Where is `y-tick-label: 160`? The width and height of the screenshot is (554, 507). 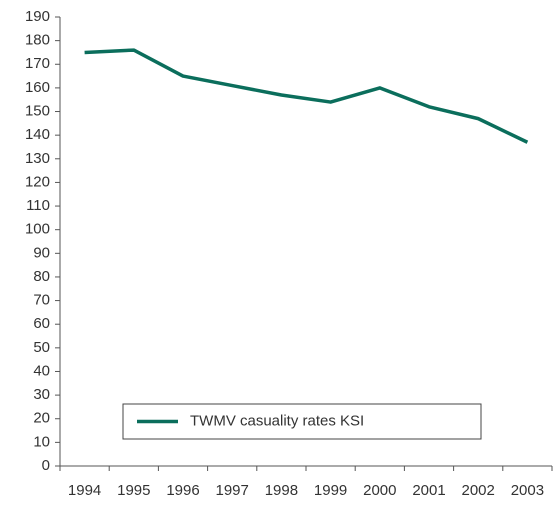 y-tick-label: 160 is located at coordinates (37, 87).